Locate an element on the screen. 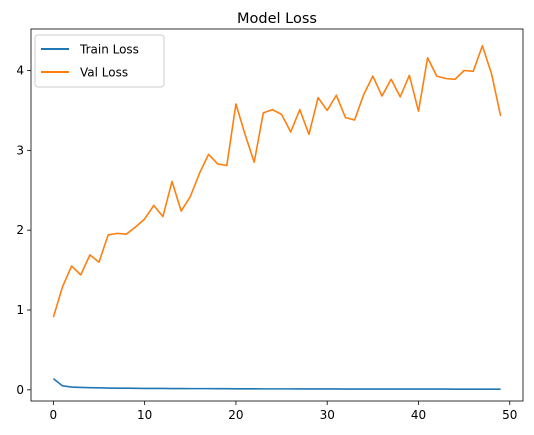 The height and width of the screenshot is (435, 534). x-tick-label: 50 is located at coordinates (509, 415).